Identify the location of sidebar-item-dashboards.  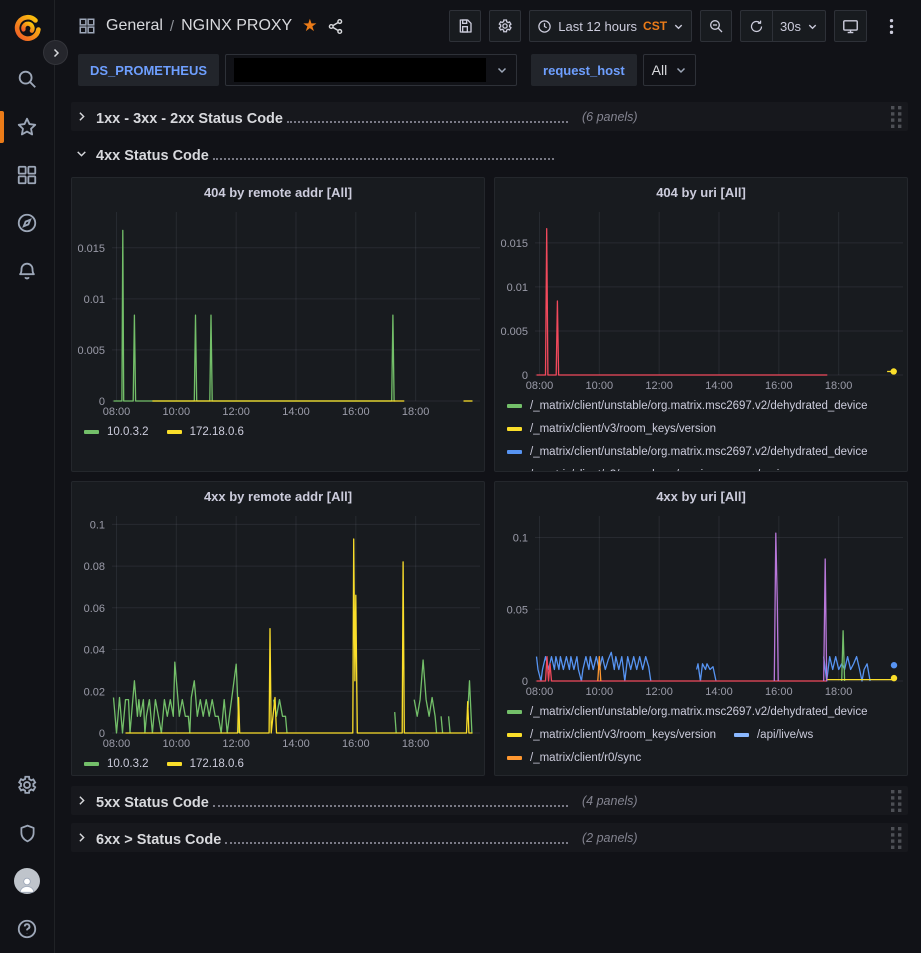
(27, 175).